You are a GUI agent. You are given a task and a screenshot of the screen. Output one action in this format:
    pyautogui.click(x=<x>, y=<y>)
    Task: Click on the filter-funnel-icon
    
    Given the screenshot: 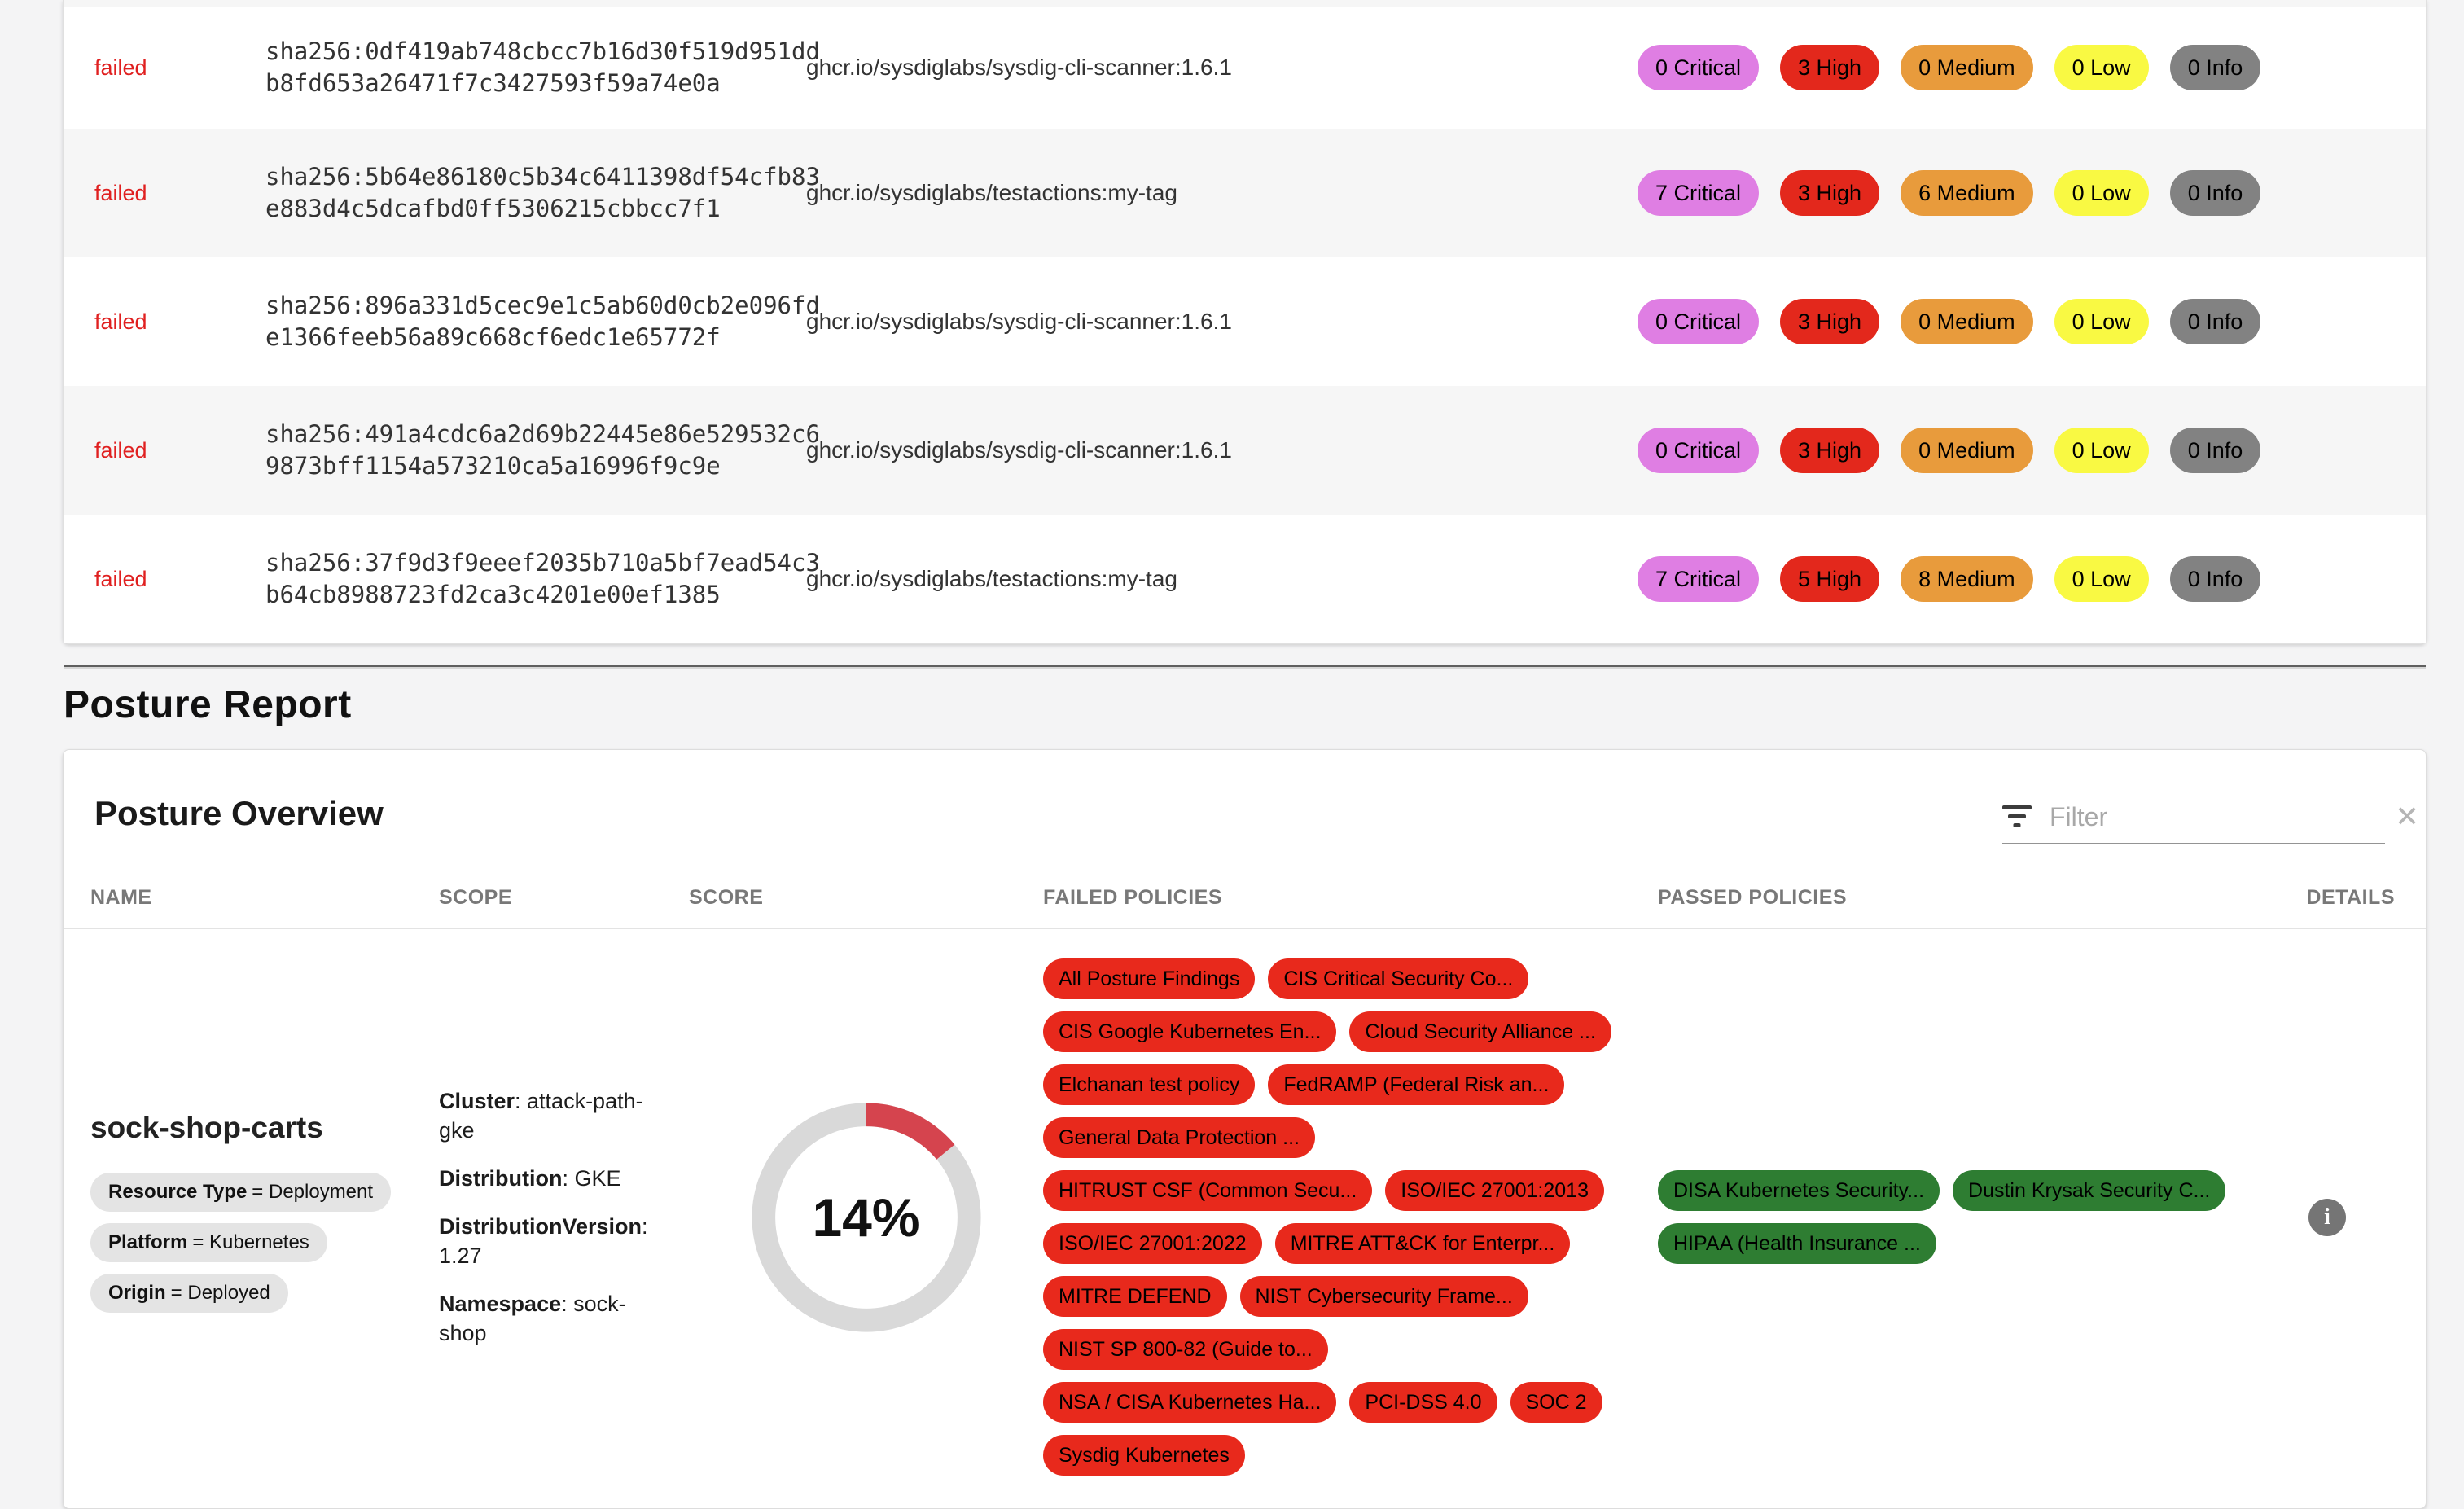 What is the action you would take?
    pyautogui.click(x=2017, y=817)
    